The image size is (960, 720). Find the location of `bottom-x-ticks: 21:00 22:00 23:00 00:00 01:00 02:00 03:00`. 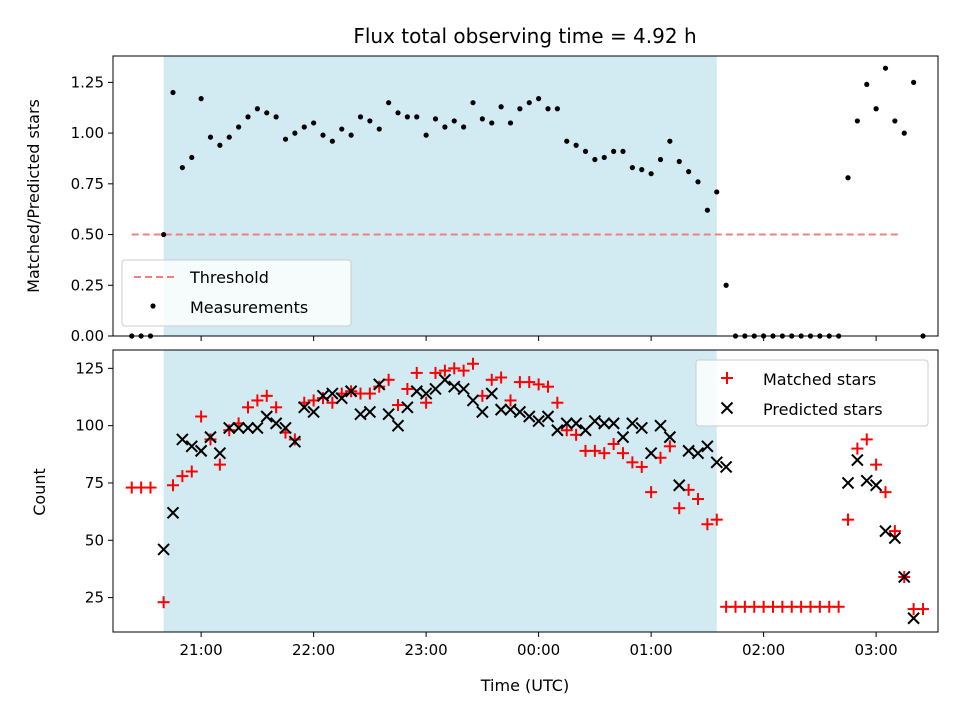

bottom-x-ticks: 21:00 22:00 23:00 00:00 01:00 02:00 03:00 is located at coordinates (539, 645).